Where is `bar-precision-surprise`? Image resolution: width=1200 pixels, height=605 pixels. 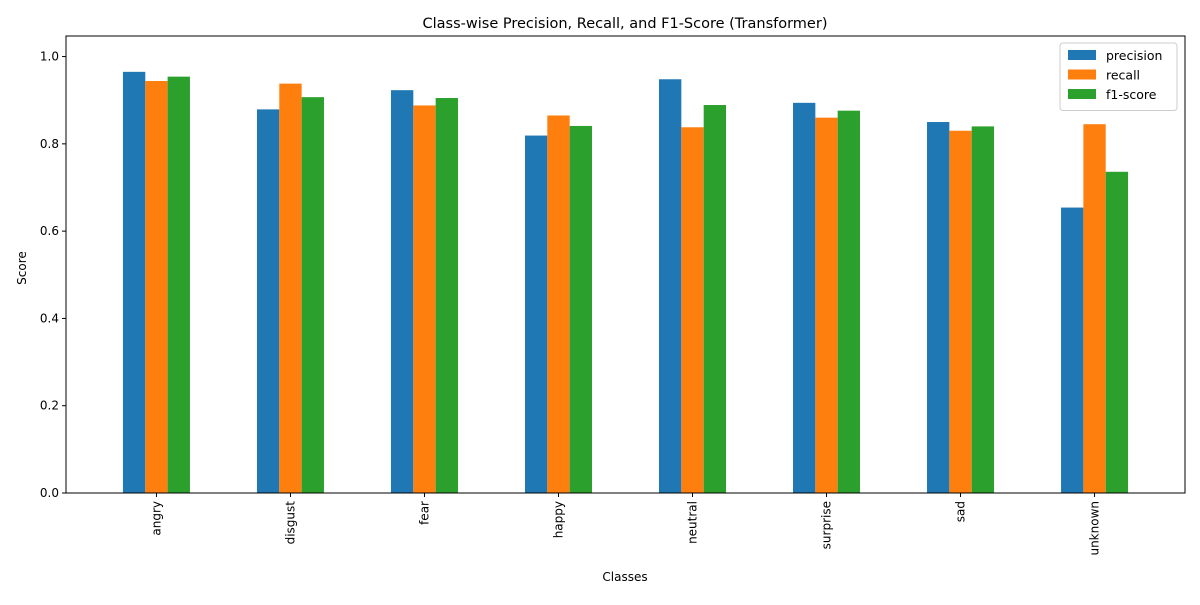 bar-precision-surprise is located at coordinates (804, 297).